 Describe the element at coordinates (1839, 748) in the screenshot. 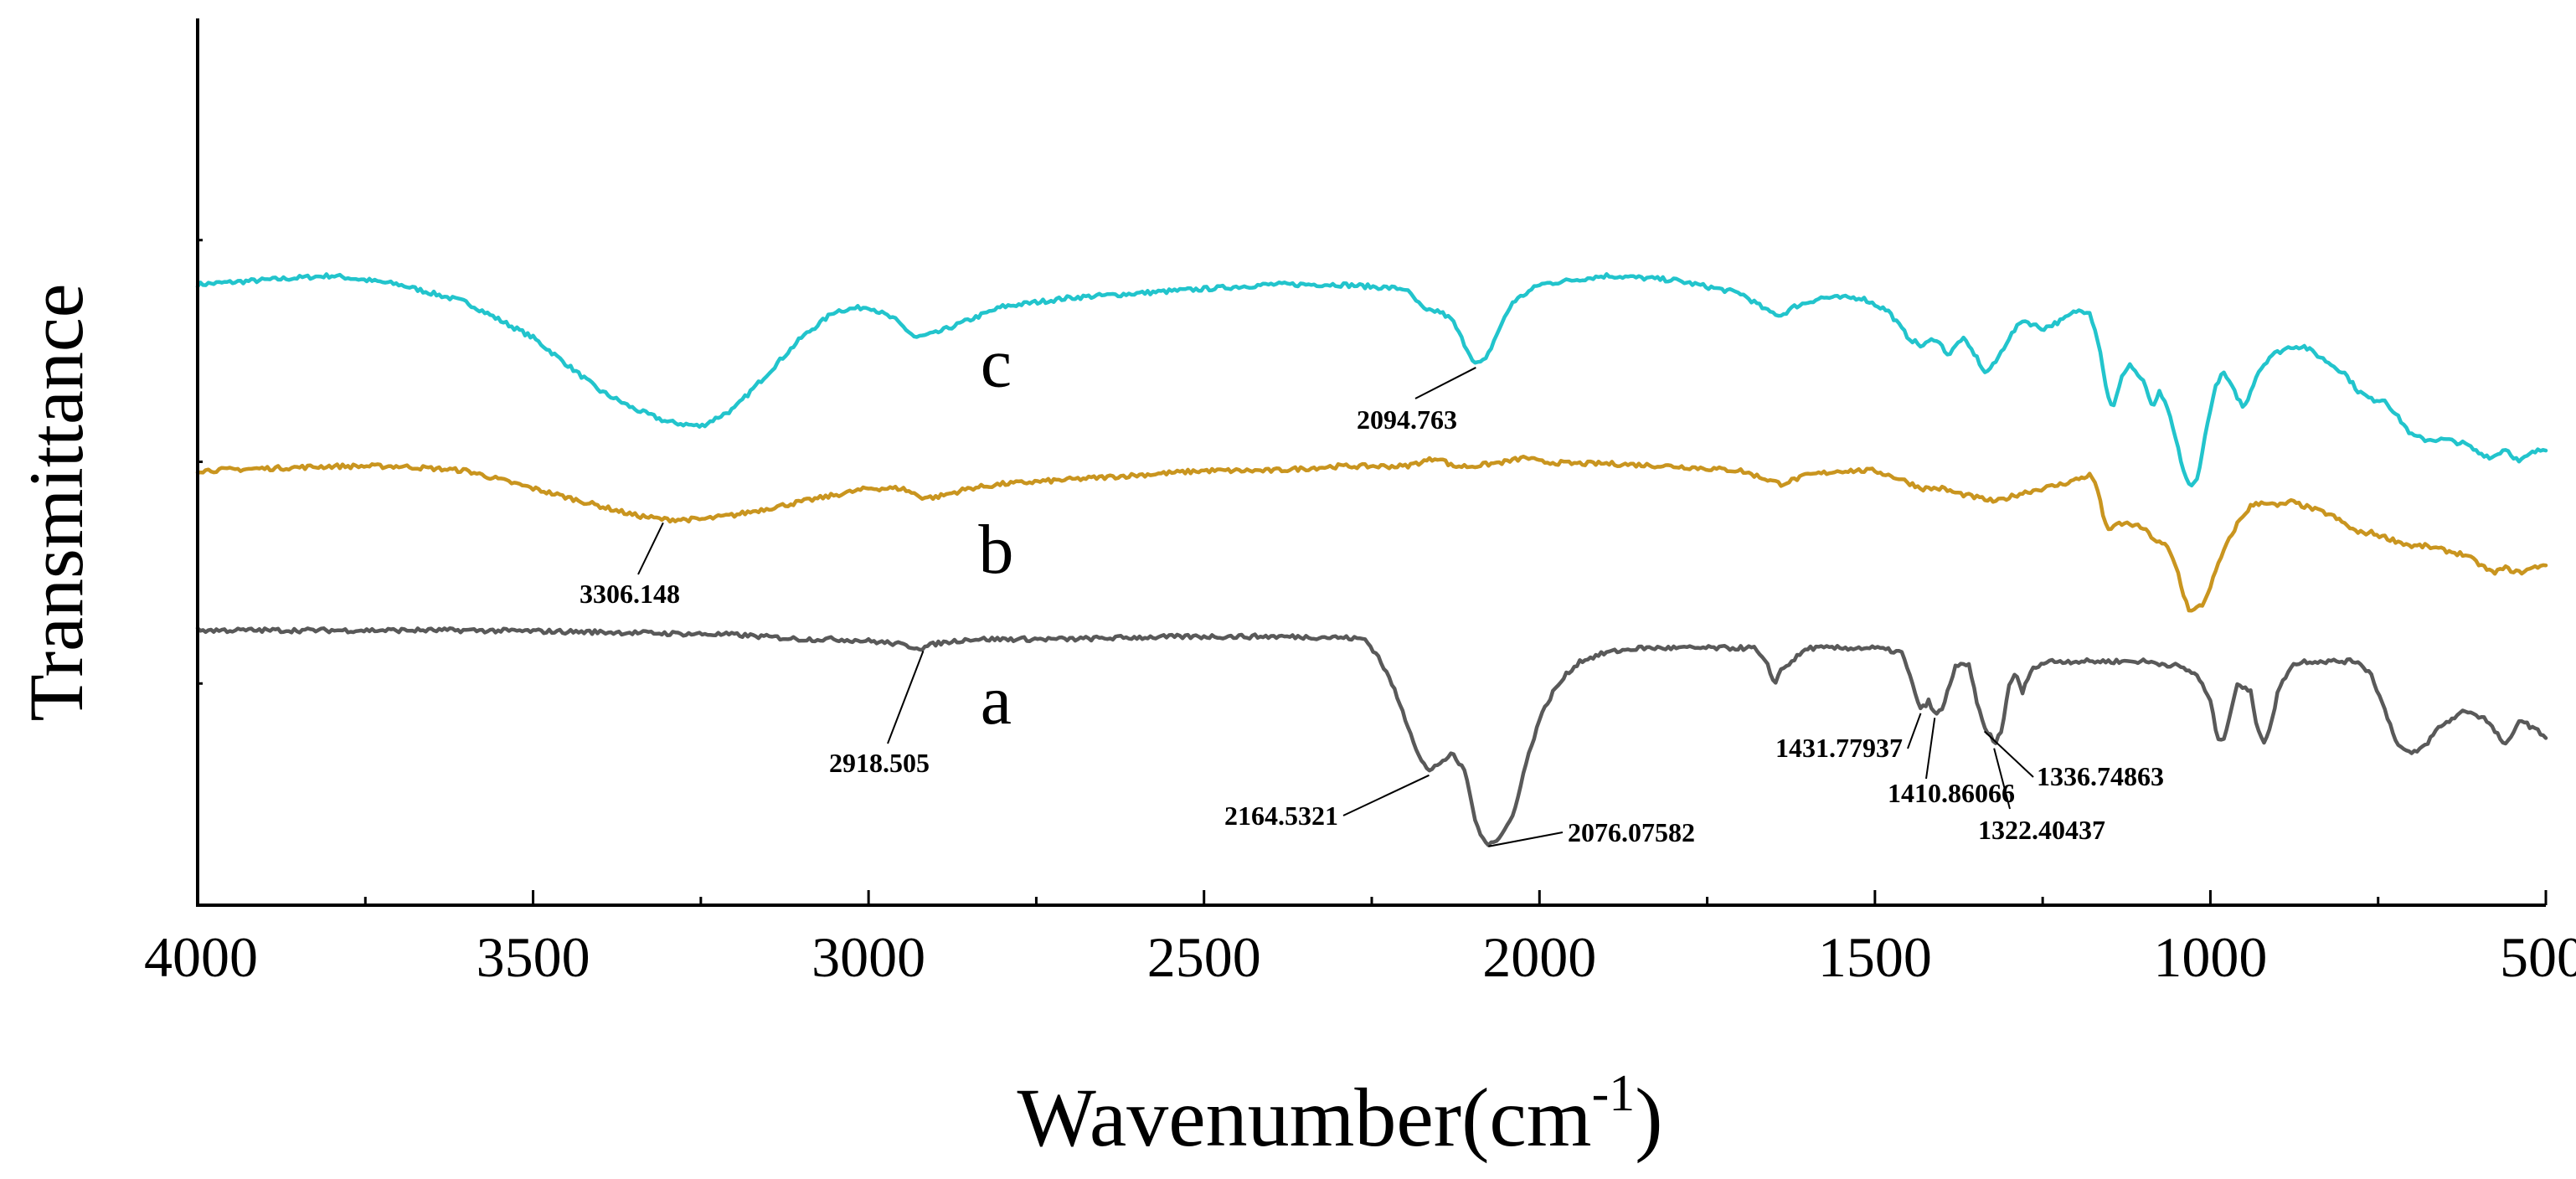

I see `annotation-1431-77937: 1431.77937` at that location.